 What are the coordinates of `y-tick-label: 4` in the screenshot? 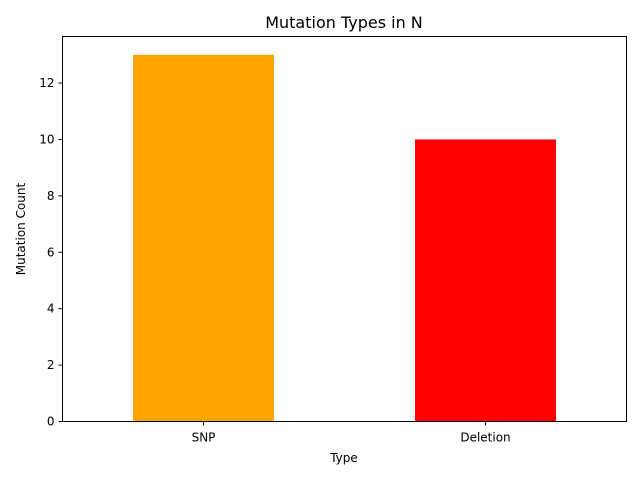 It's located at (51, 309).